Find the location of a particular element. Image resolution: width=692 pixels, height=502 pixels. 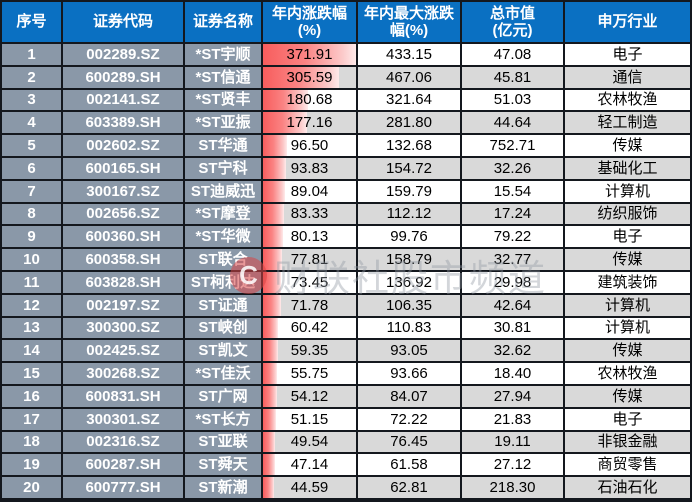

cell-code: 002425.SZ is located at coordinates (124, 351).